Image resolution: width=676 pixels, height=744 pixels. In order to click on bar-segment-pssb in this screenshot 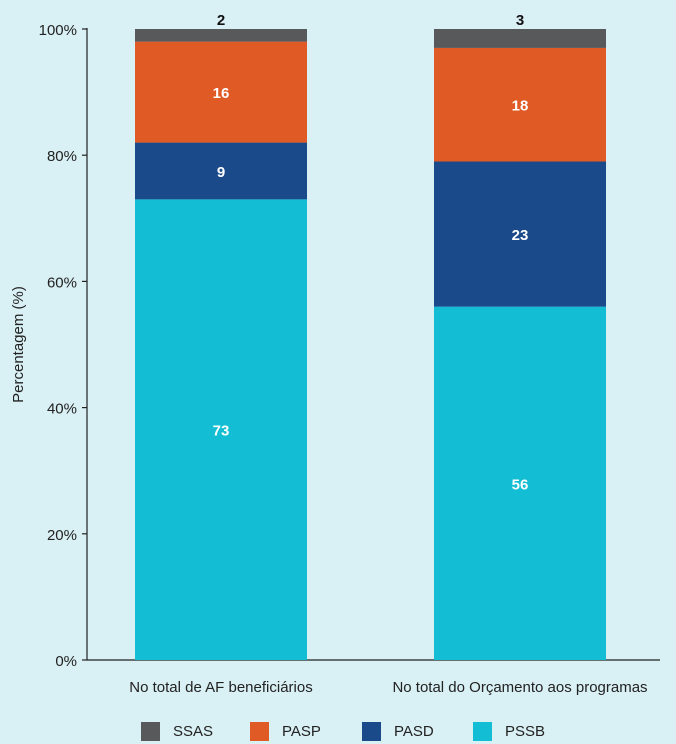, I will do `click(520, 483)`.